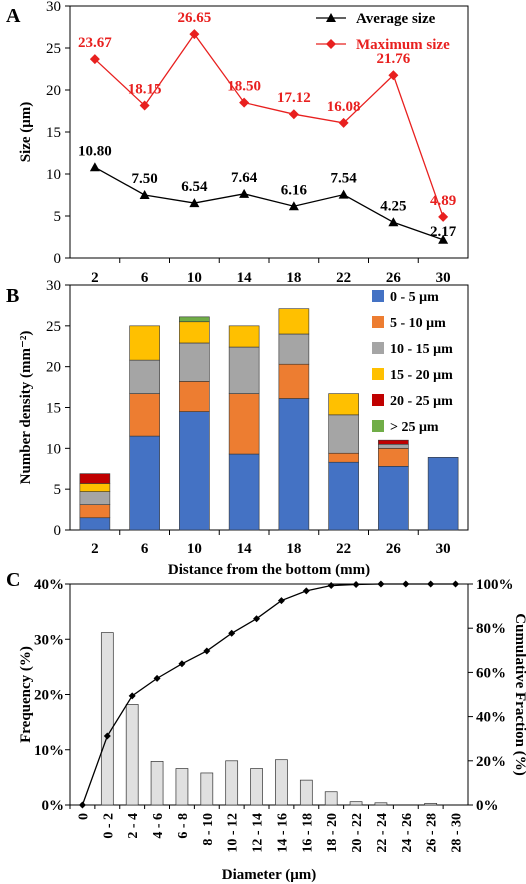  I want to click on y2-tick-label-c: 60%, so click(491, 673).